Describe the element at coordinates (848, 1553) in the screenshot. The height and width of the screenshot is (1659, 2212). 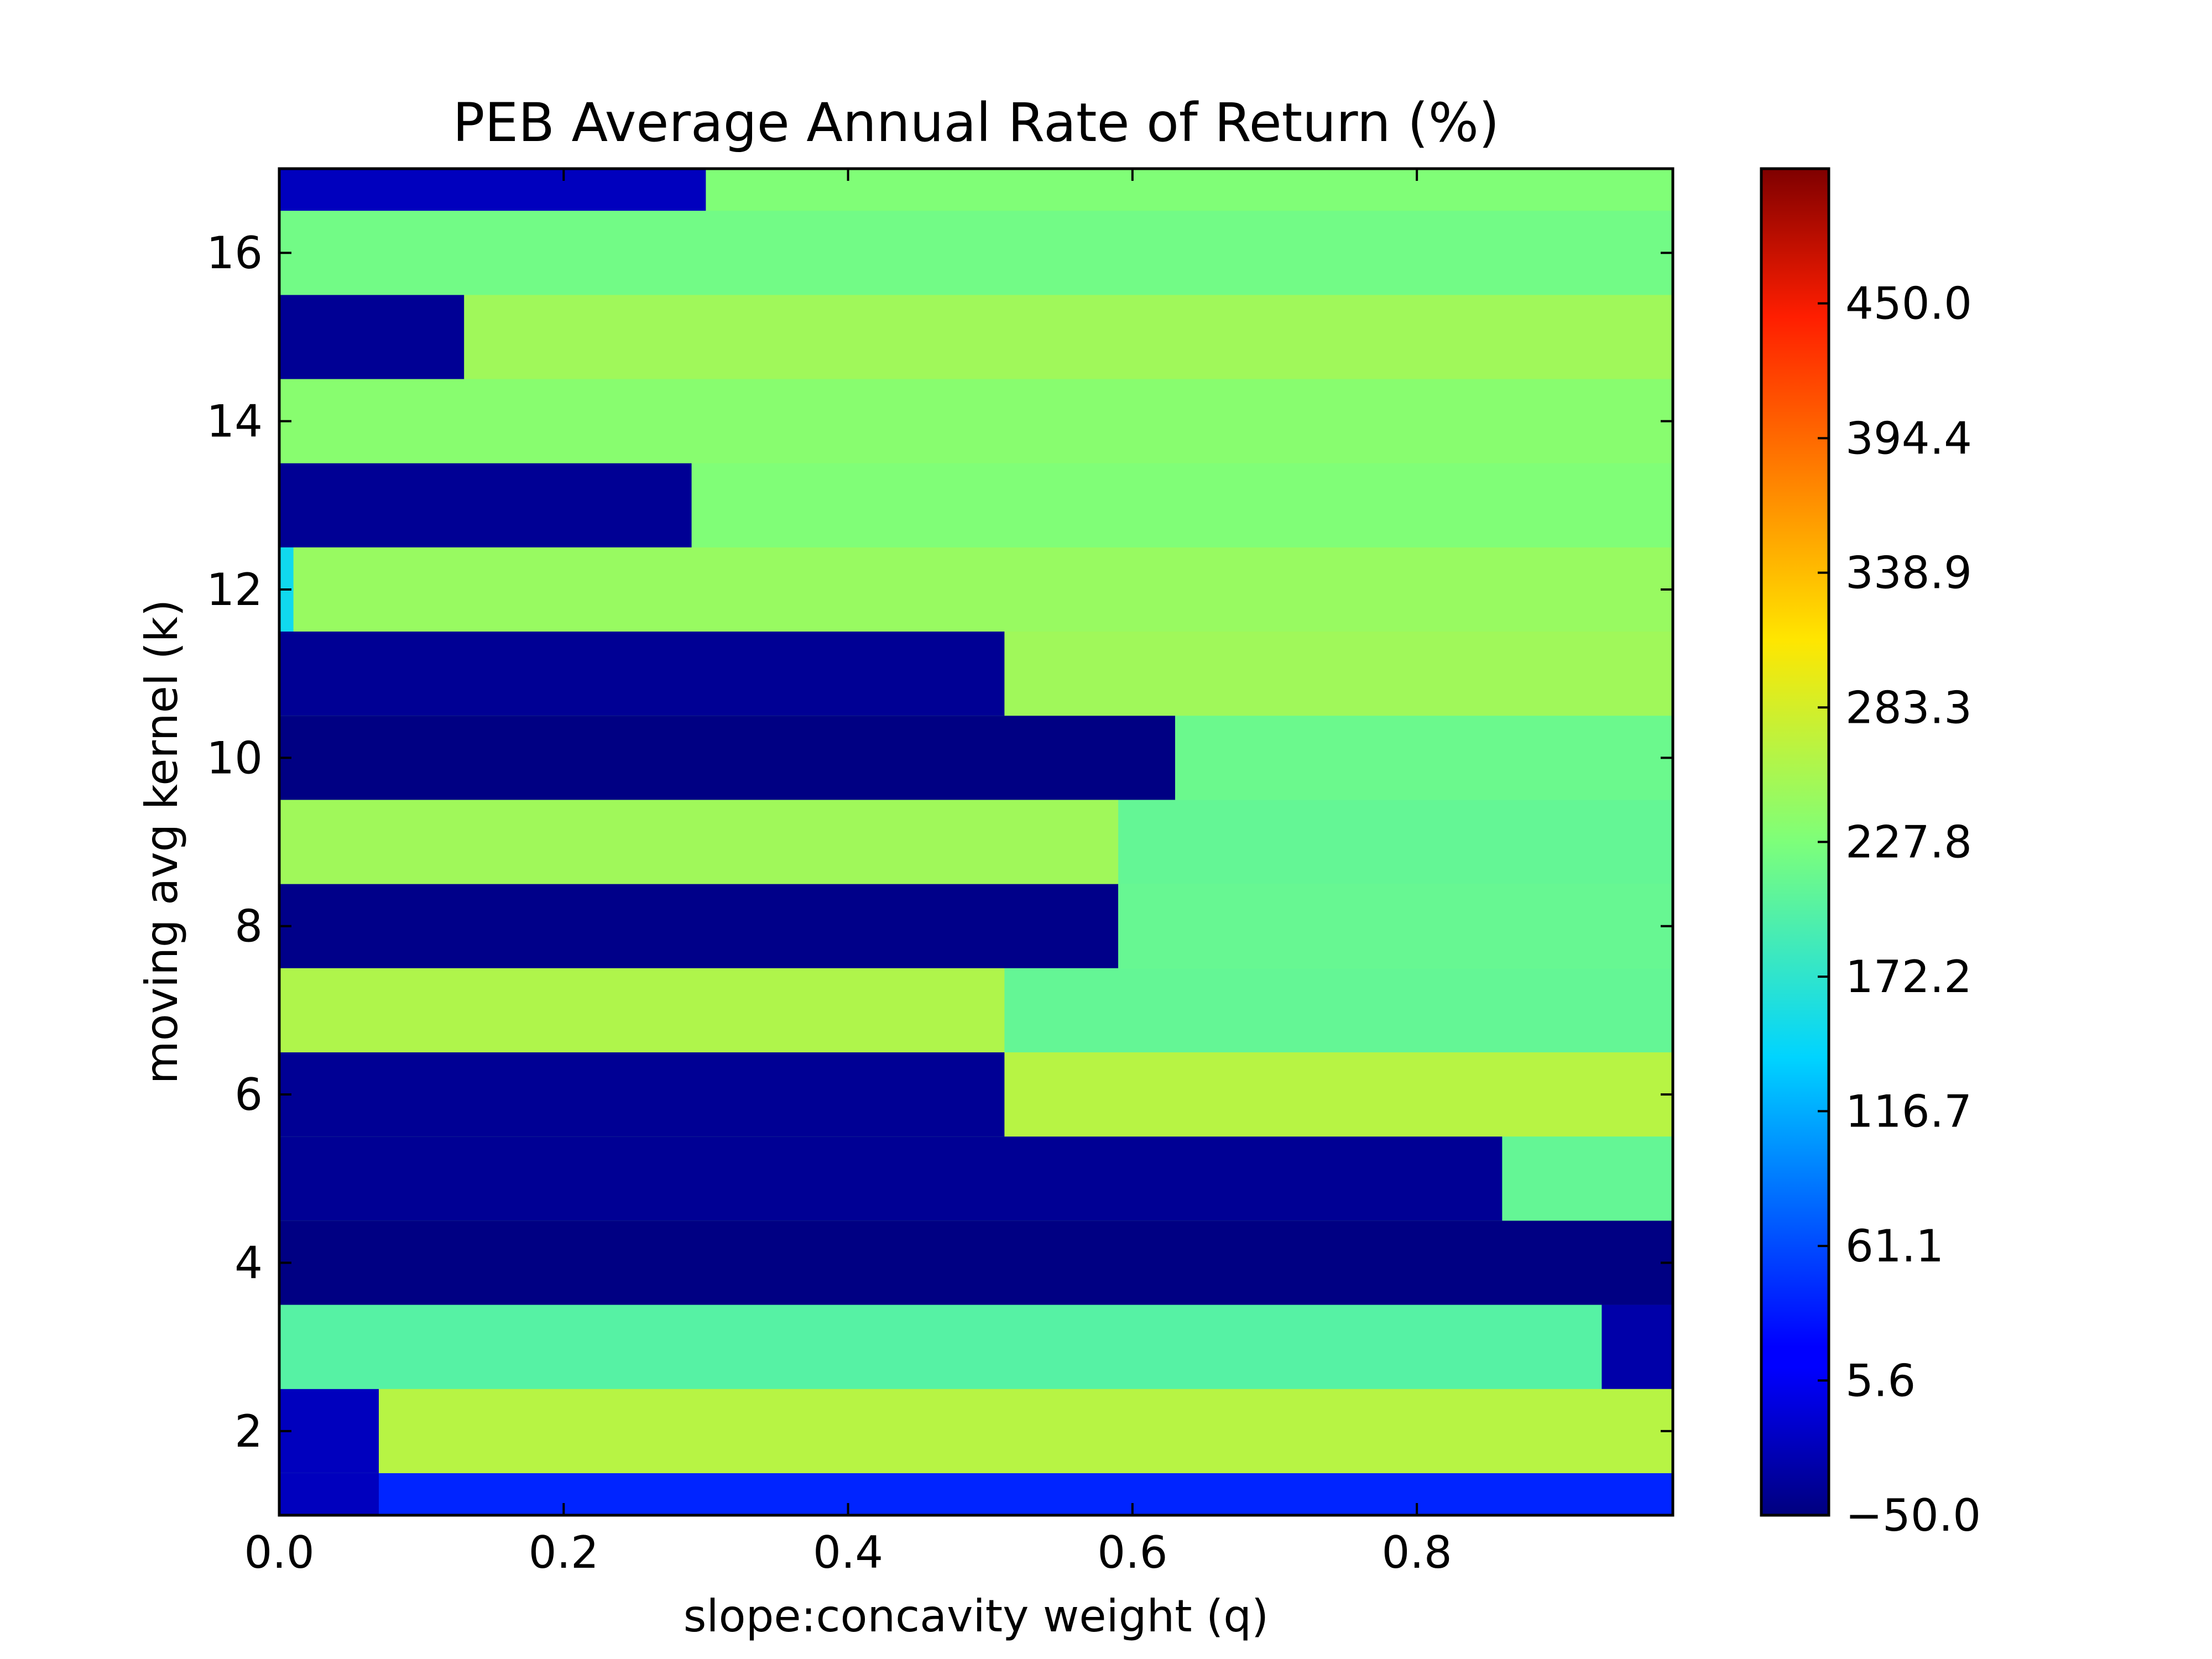
I see `x-tick-label: 0.4` at that location.